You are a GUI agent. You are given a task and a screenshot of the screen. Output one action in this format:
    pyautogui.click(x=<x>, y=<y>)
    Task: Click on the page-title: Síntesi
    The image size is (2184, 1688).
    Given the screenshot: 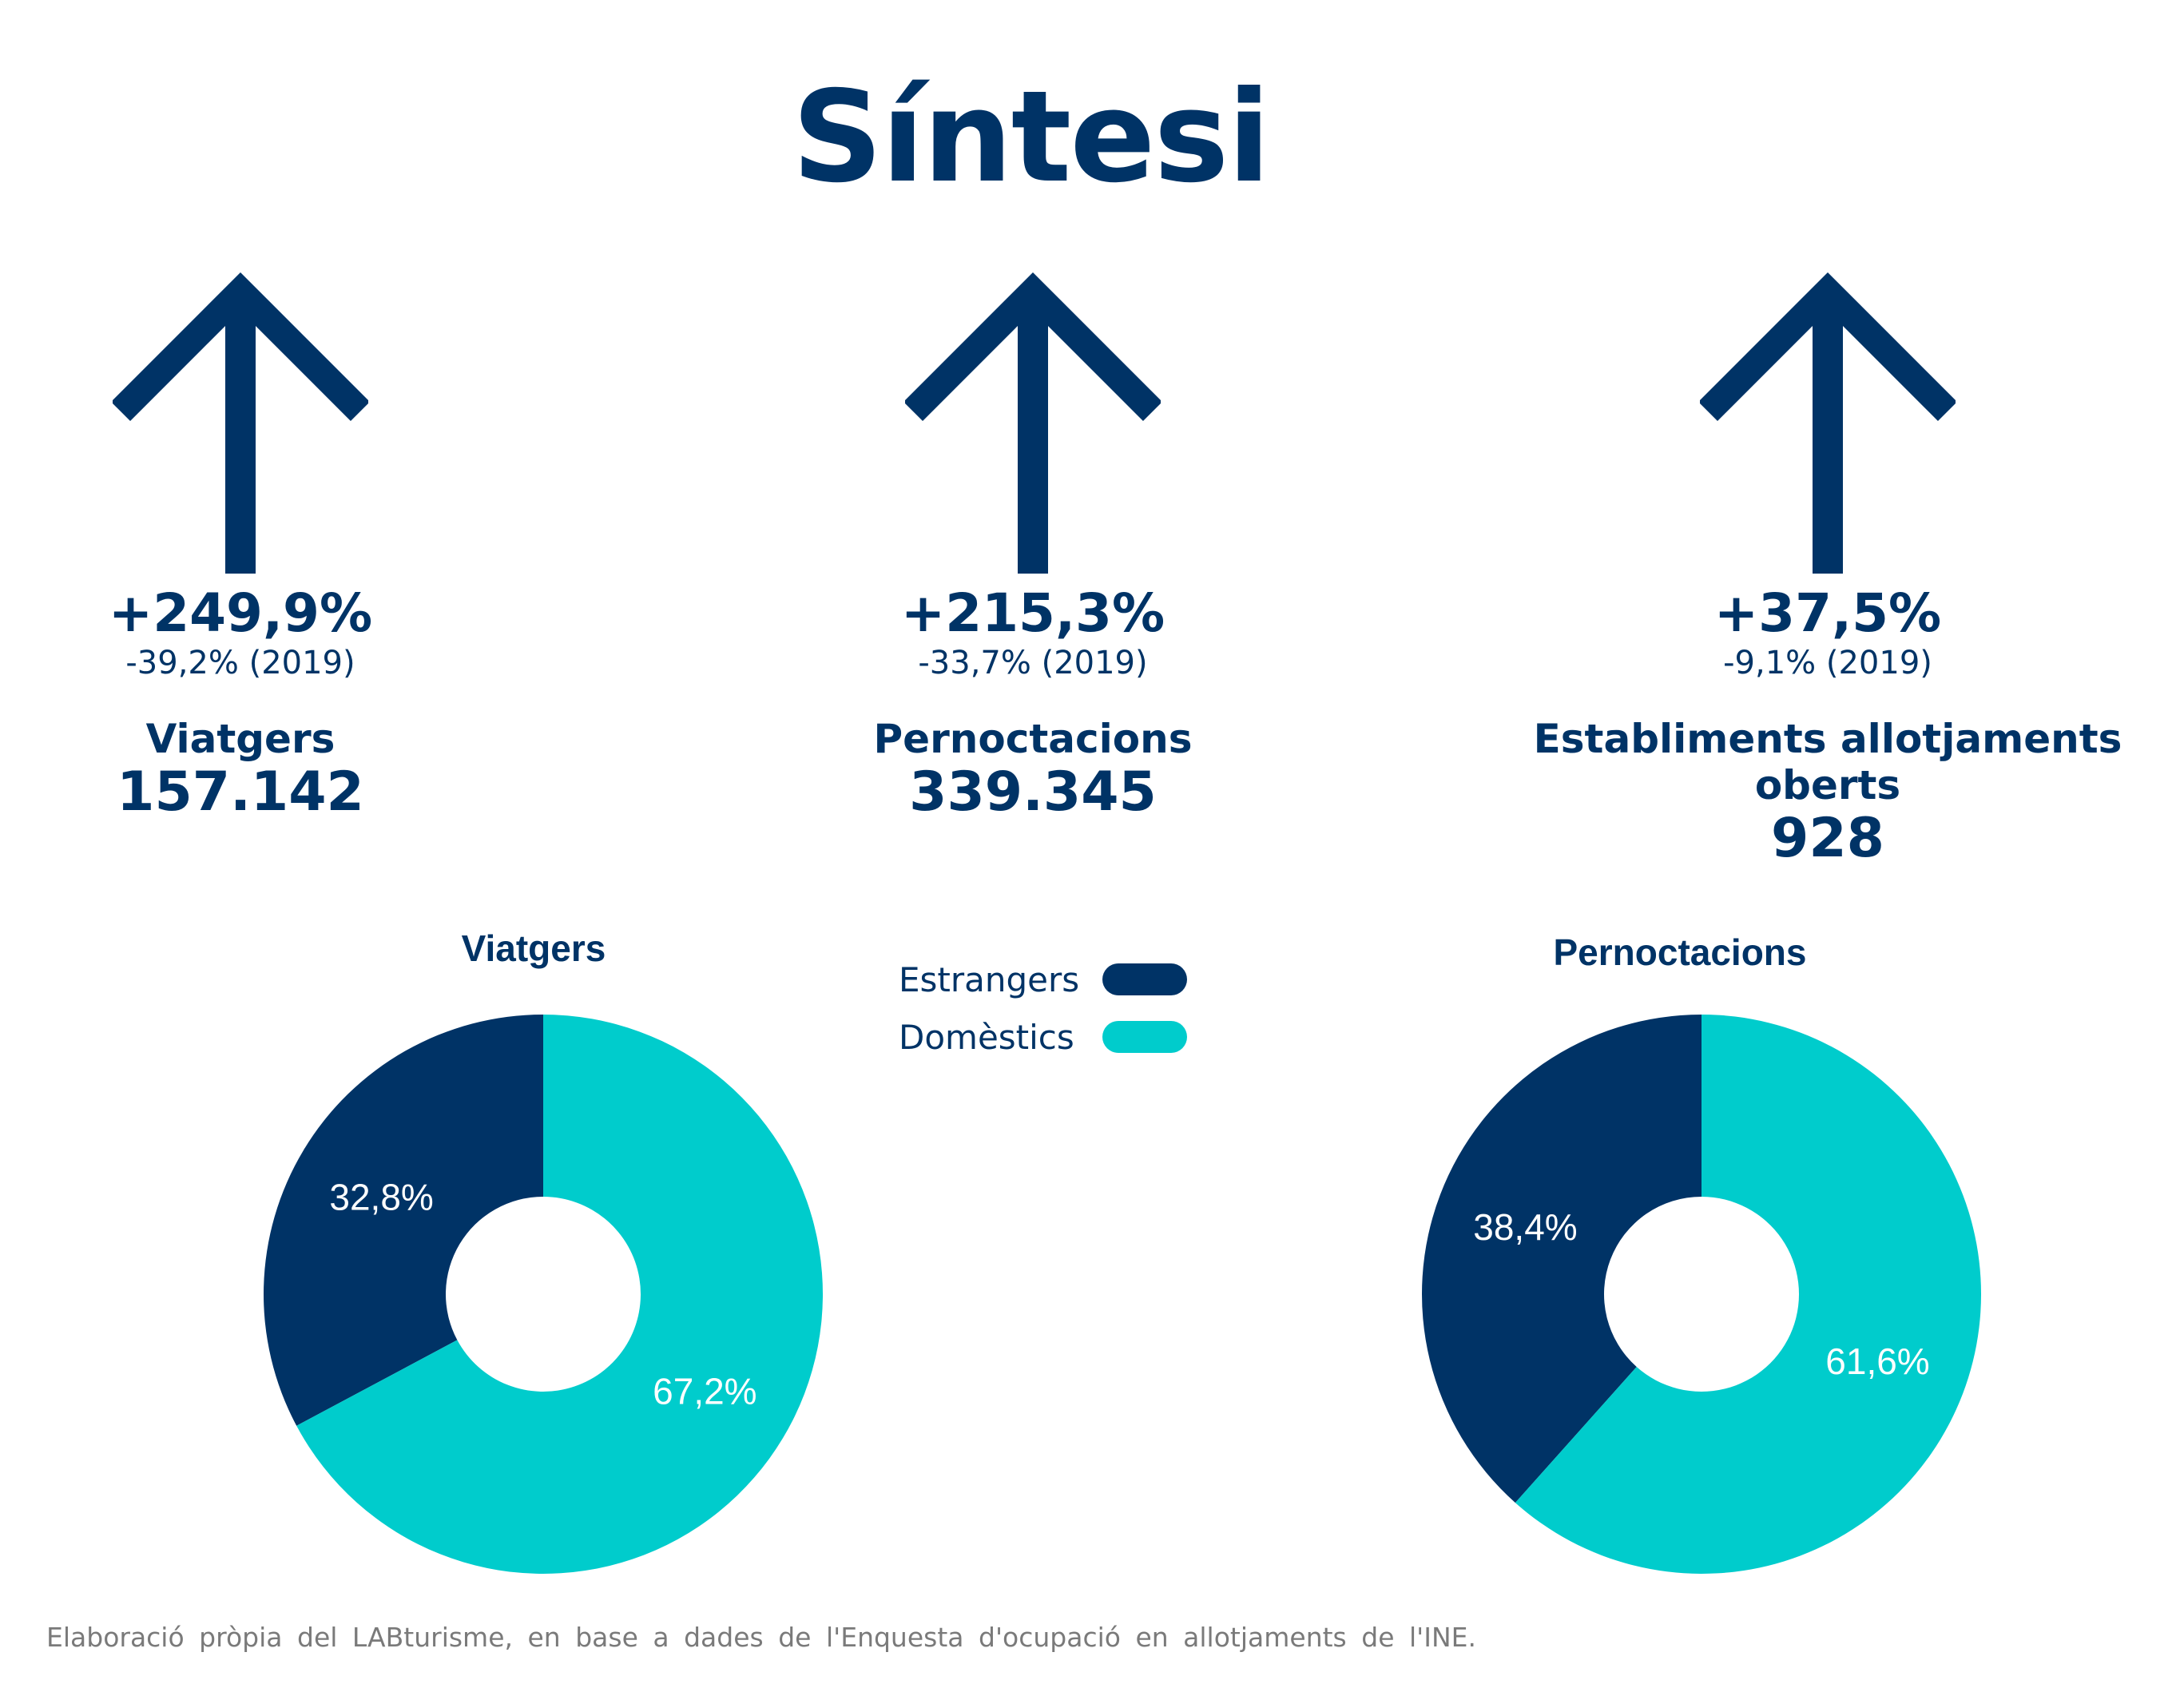 What is the action you would take?
    pyautogui.click(x=1031, y=137)
    